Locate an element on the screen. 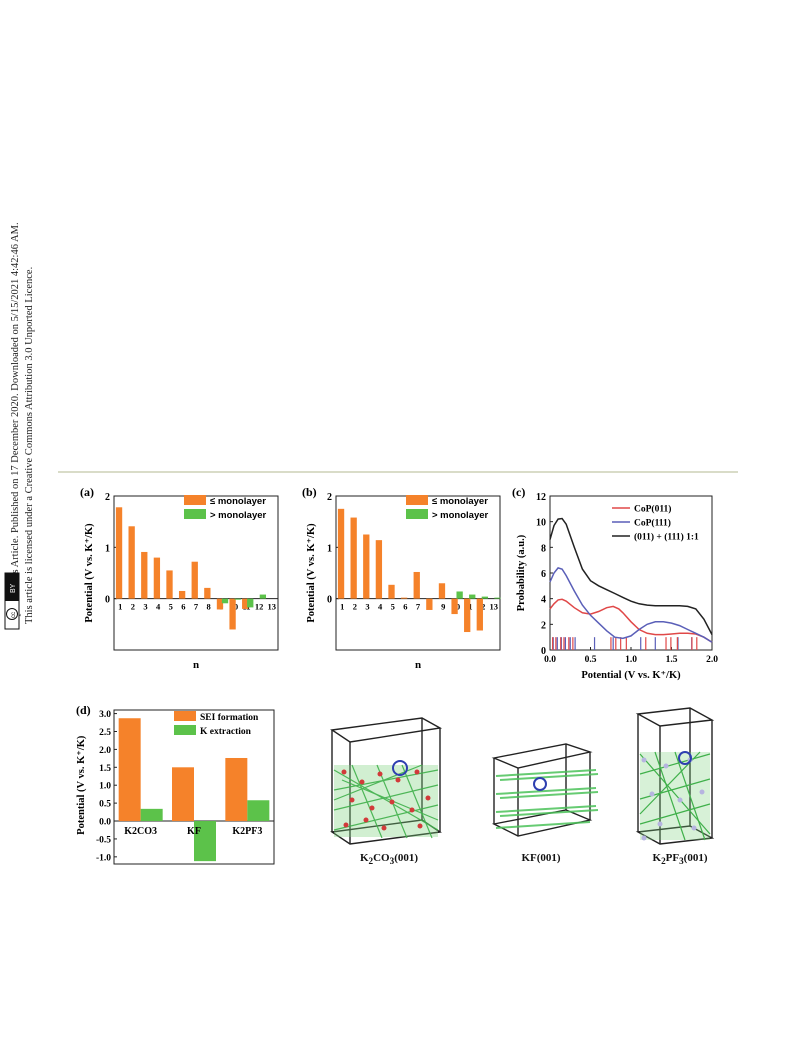 The image size is (793, 1039). x-tick-label: 5 is located at coordinates (393, 607).